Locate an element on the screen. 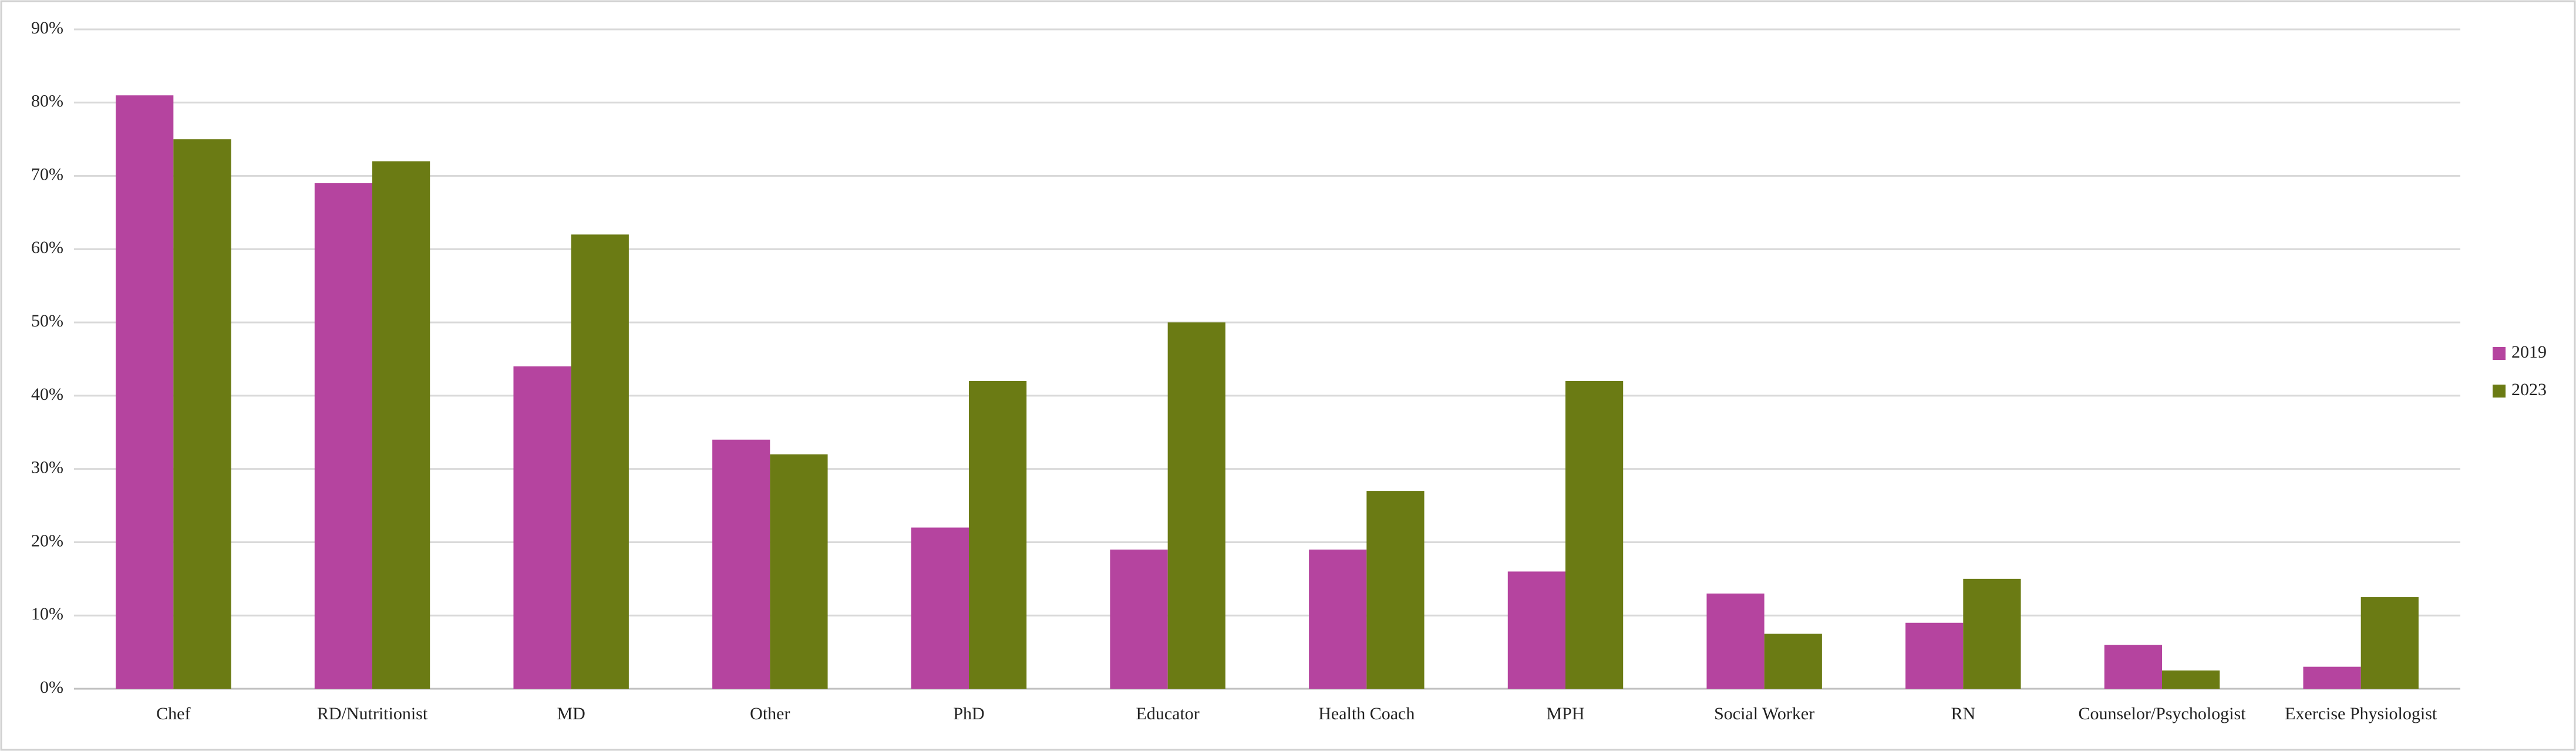 Image resolution: width=2576 pixels, height=751 pixels. y-tick-label: 70% is located at coordinates (47, 174).